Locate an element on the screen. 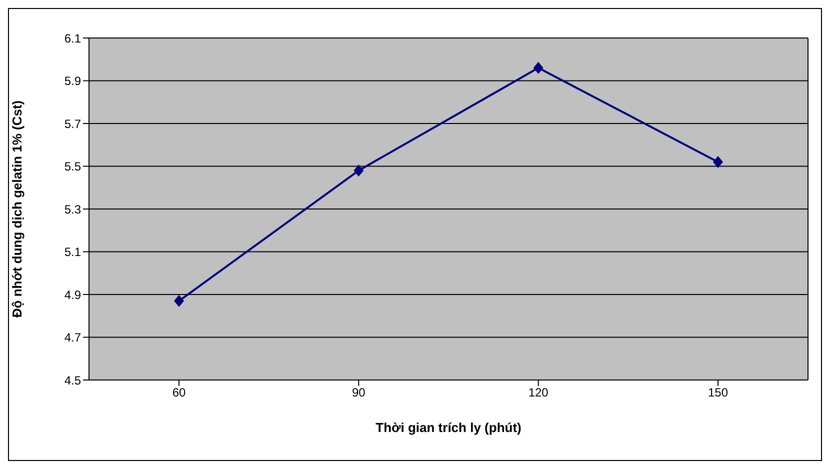  y-tick-label: 4.5 is located at coordinates (73, 380).